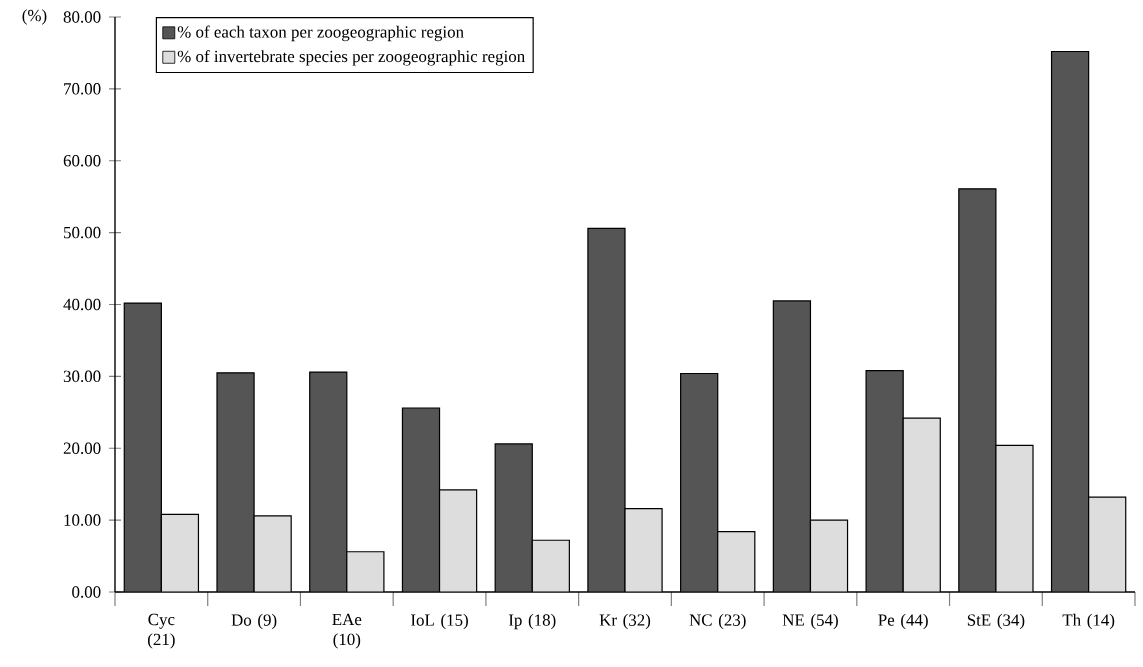  What do you see at coordinates (439, 621) in the screenshot?
I see `x-tick-label: IoL (15)` at bounding box center [439, 621].